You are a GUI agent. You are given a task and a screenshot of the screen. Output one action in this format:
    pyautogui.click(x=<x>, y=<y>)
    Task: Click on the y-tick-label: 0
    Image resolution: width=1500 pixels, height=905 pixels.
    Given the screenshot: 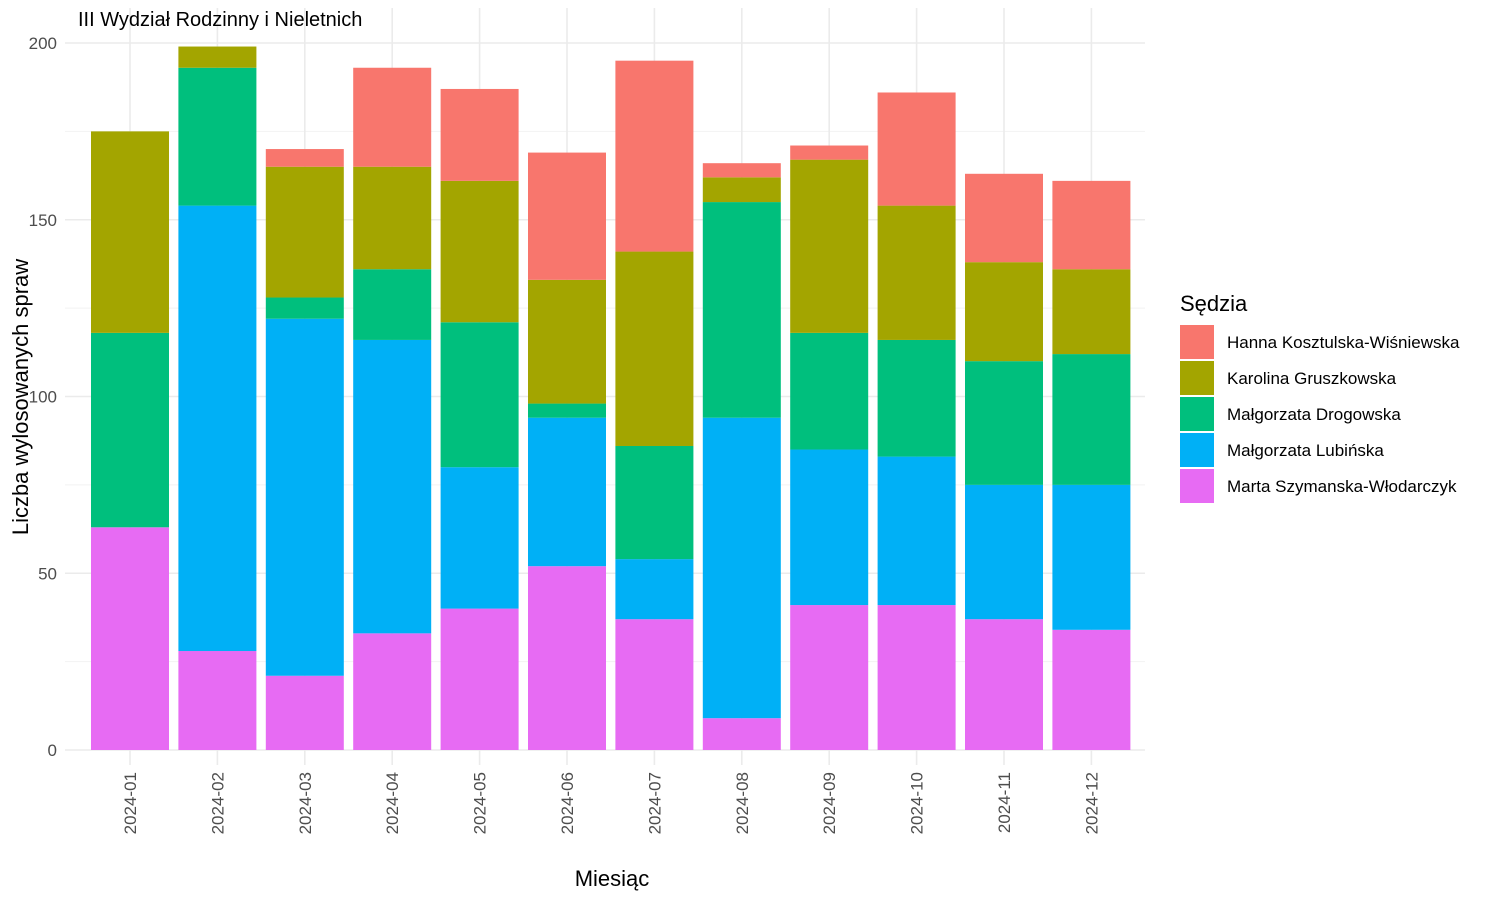 What is the action you would take?
    pyautogui.click(x=52, y=750)
    